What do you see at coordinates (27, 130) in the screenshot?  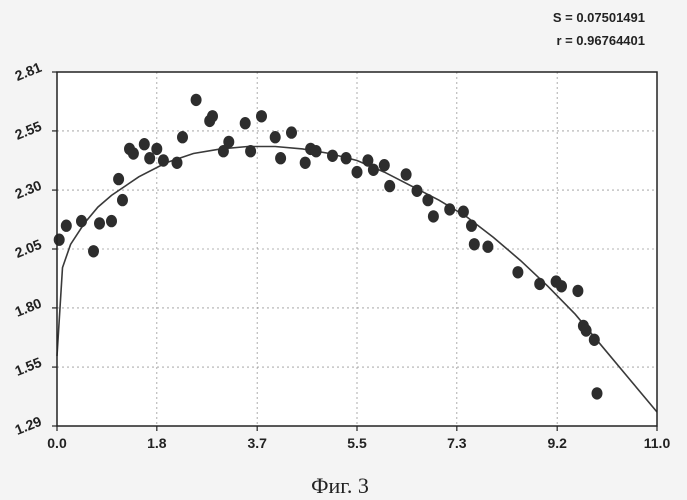 I see `y-tick-label: 2.55` at bounding box center [27, 130].